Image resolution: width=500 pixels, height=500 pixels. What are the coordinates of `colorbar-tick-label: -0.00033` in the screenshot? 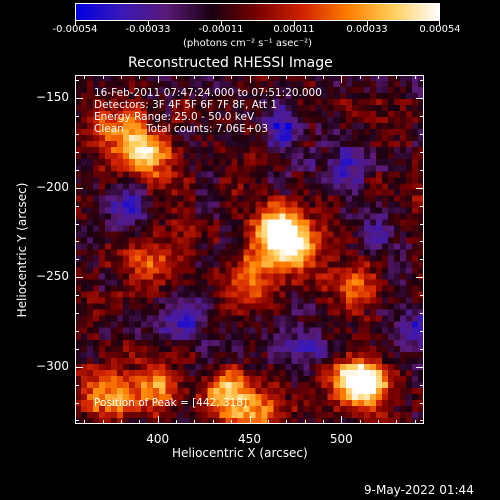 It's located at (148, 29).